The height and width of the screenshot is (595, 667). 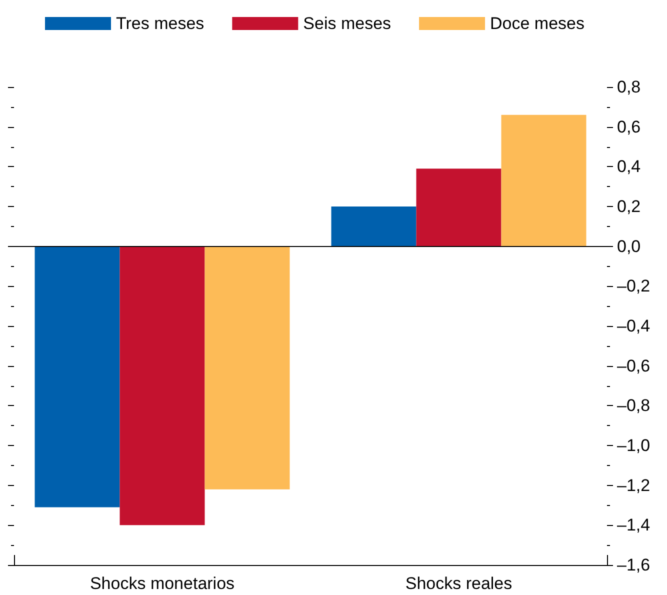 I want to click on legend-label: Tres meses, so click(x=160, y=23).